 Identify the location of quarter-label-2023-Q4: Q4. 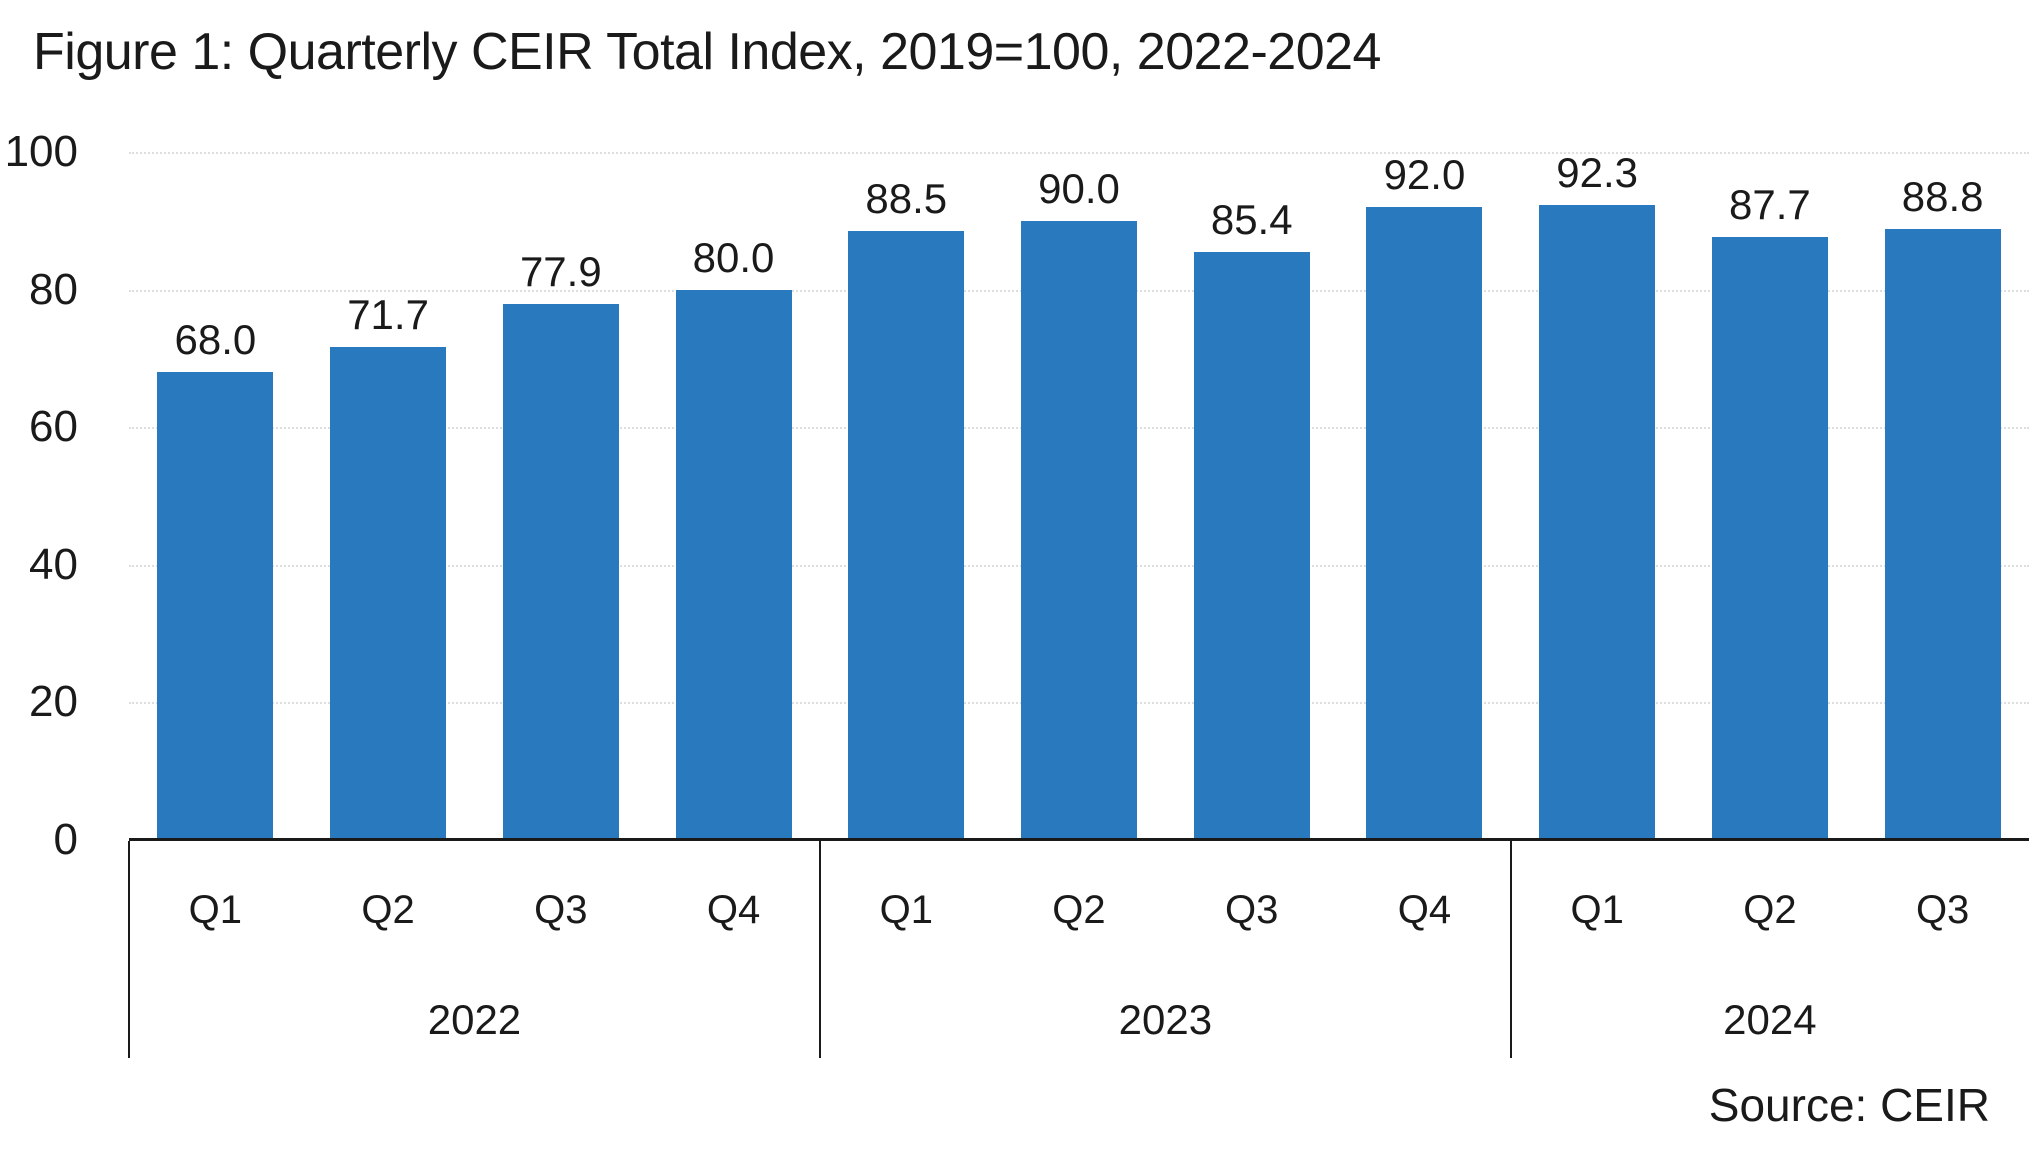
(1424, 910).